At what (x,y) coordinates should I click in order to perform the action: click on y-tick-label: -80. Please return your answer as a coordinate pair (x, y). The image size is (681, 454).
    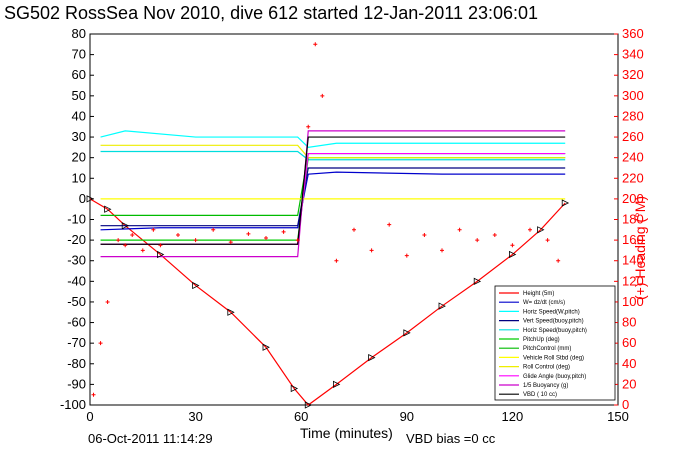
    Looking at the image, I should click on (76, 363).